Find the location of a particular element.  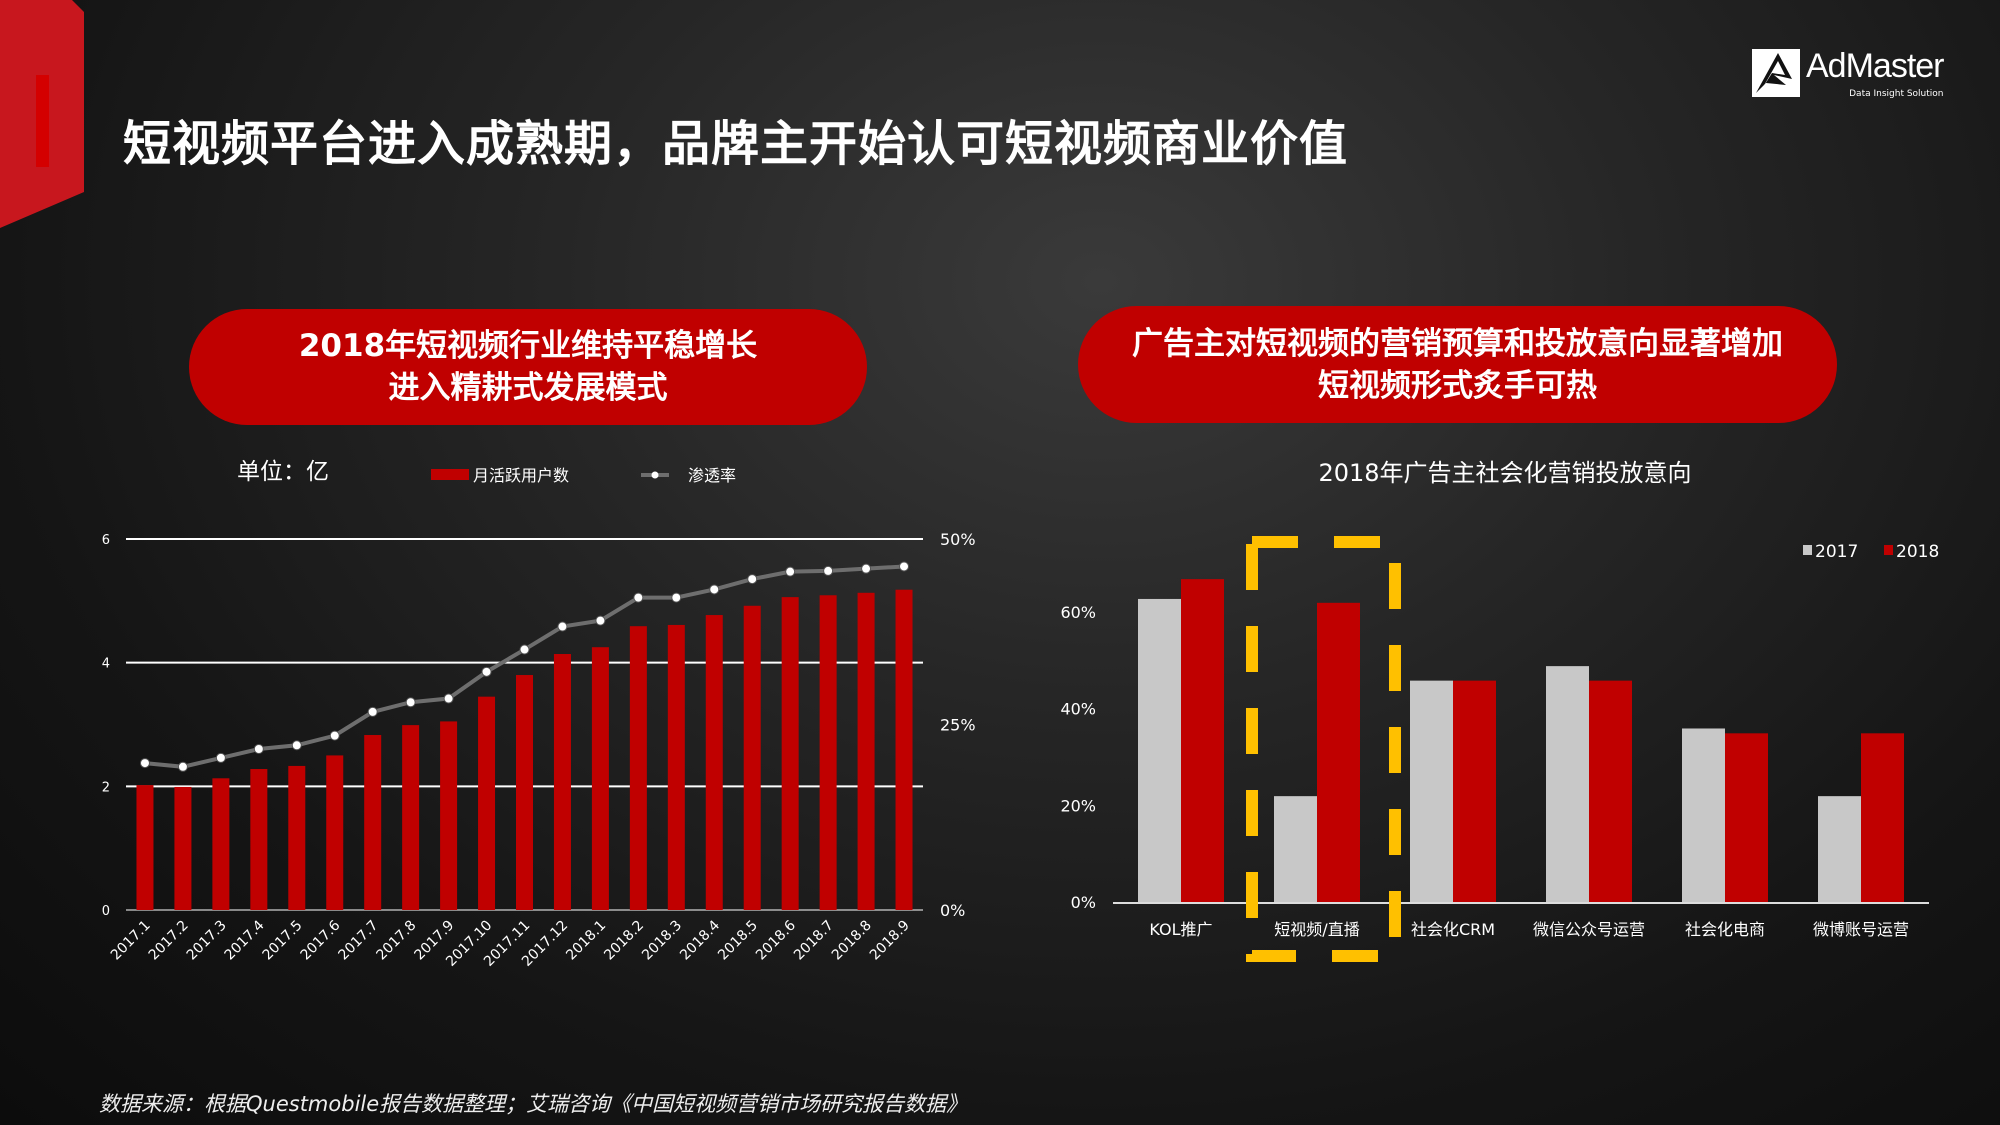

unit-label: 单位：亿 is located at coordinates (283, 472).